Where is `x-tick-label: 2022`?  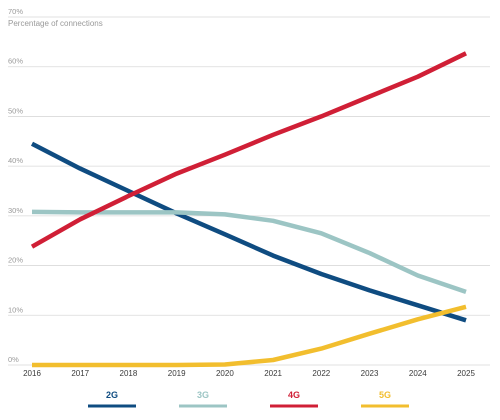
x-tick-label: 2022 is located at coordinates (321, 373).